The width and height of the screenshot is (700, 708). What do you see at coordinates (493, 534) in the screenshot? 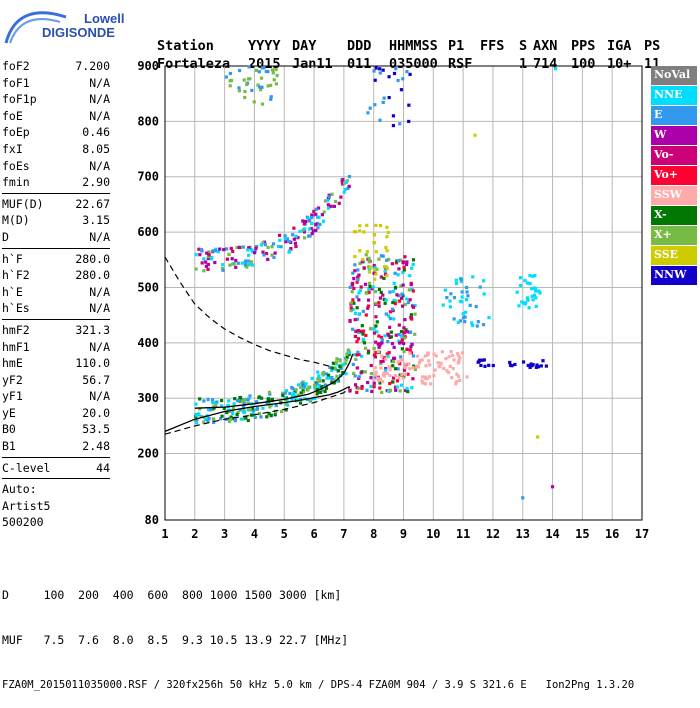
I see `x-tick-label: 12` at bounding box center [493, 534].